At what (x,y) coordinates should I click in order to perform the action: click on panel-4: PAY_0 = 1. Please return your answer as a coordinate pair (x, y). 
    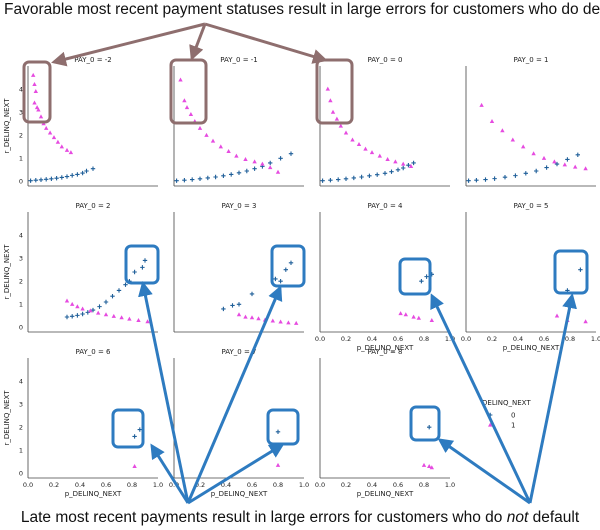
    Looking at the image, I should click on (530, 121).